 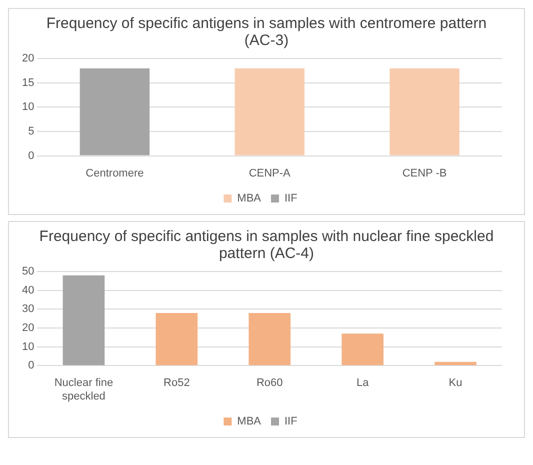 What do you see at coordinates (28, 309) in the screenshot?
I see `y-tick-label: 30` at bounding box center [28, 309].